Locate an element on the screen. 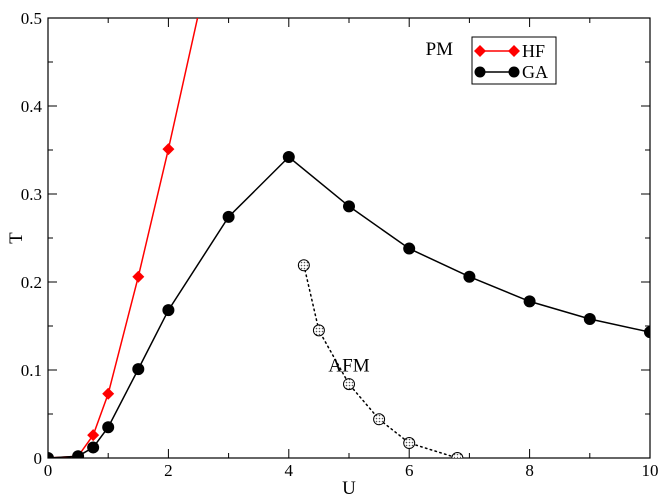 This screenshot has width=660, height=498. legend-hf-label: HF is located at coordinates (533, 51).